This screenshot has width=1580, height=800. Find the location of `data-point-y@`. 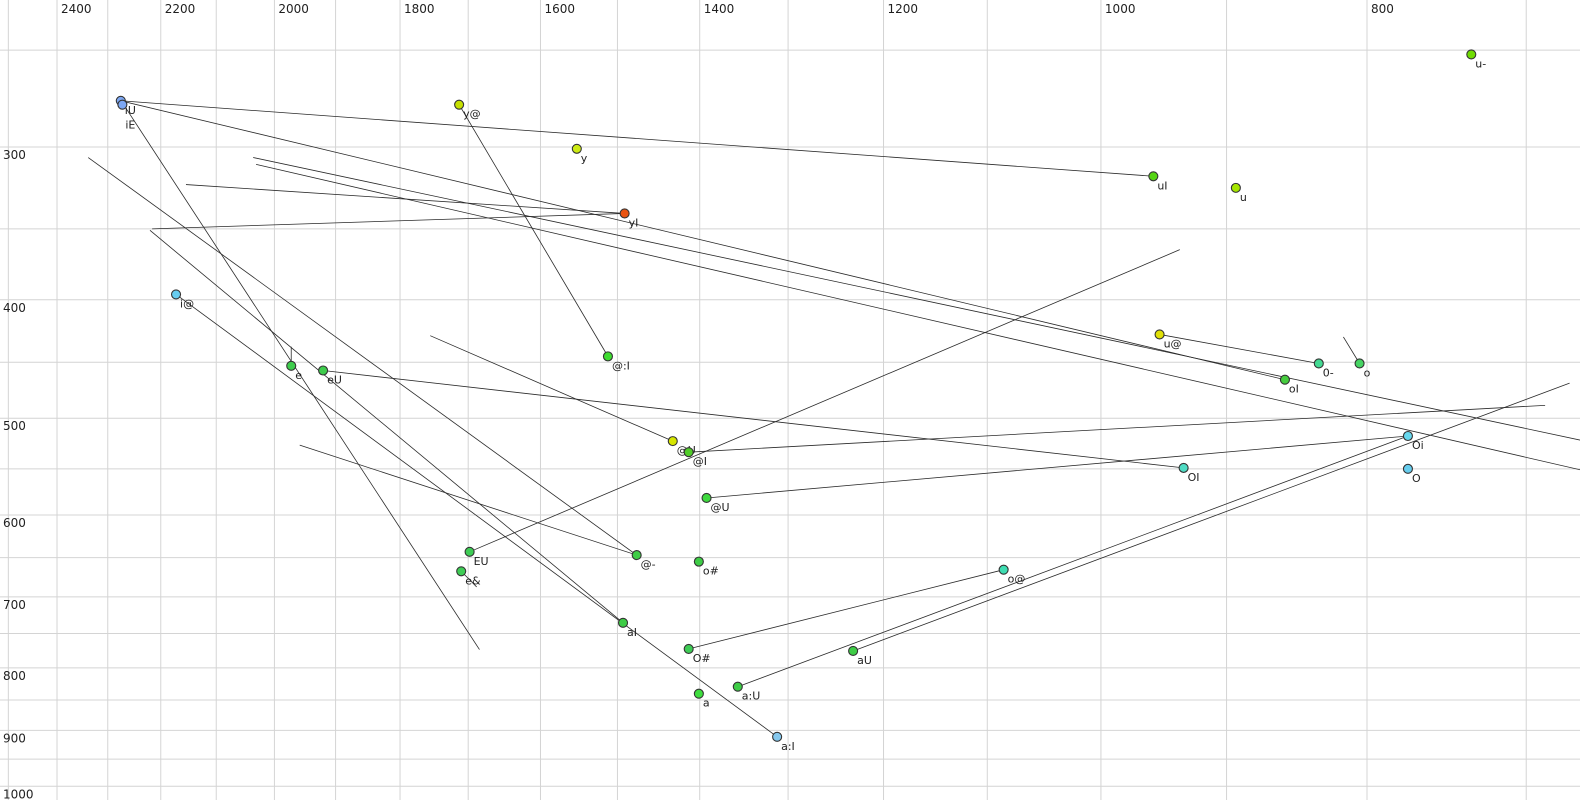

data-point-y@ is located at coordinates (459, 104).